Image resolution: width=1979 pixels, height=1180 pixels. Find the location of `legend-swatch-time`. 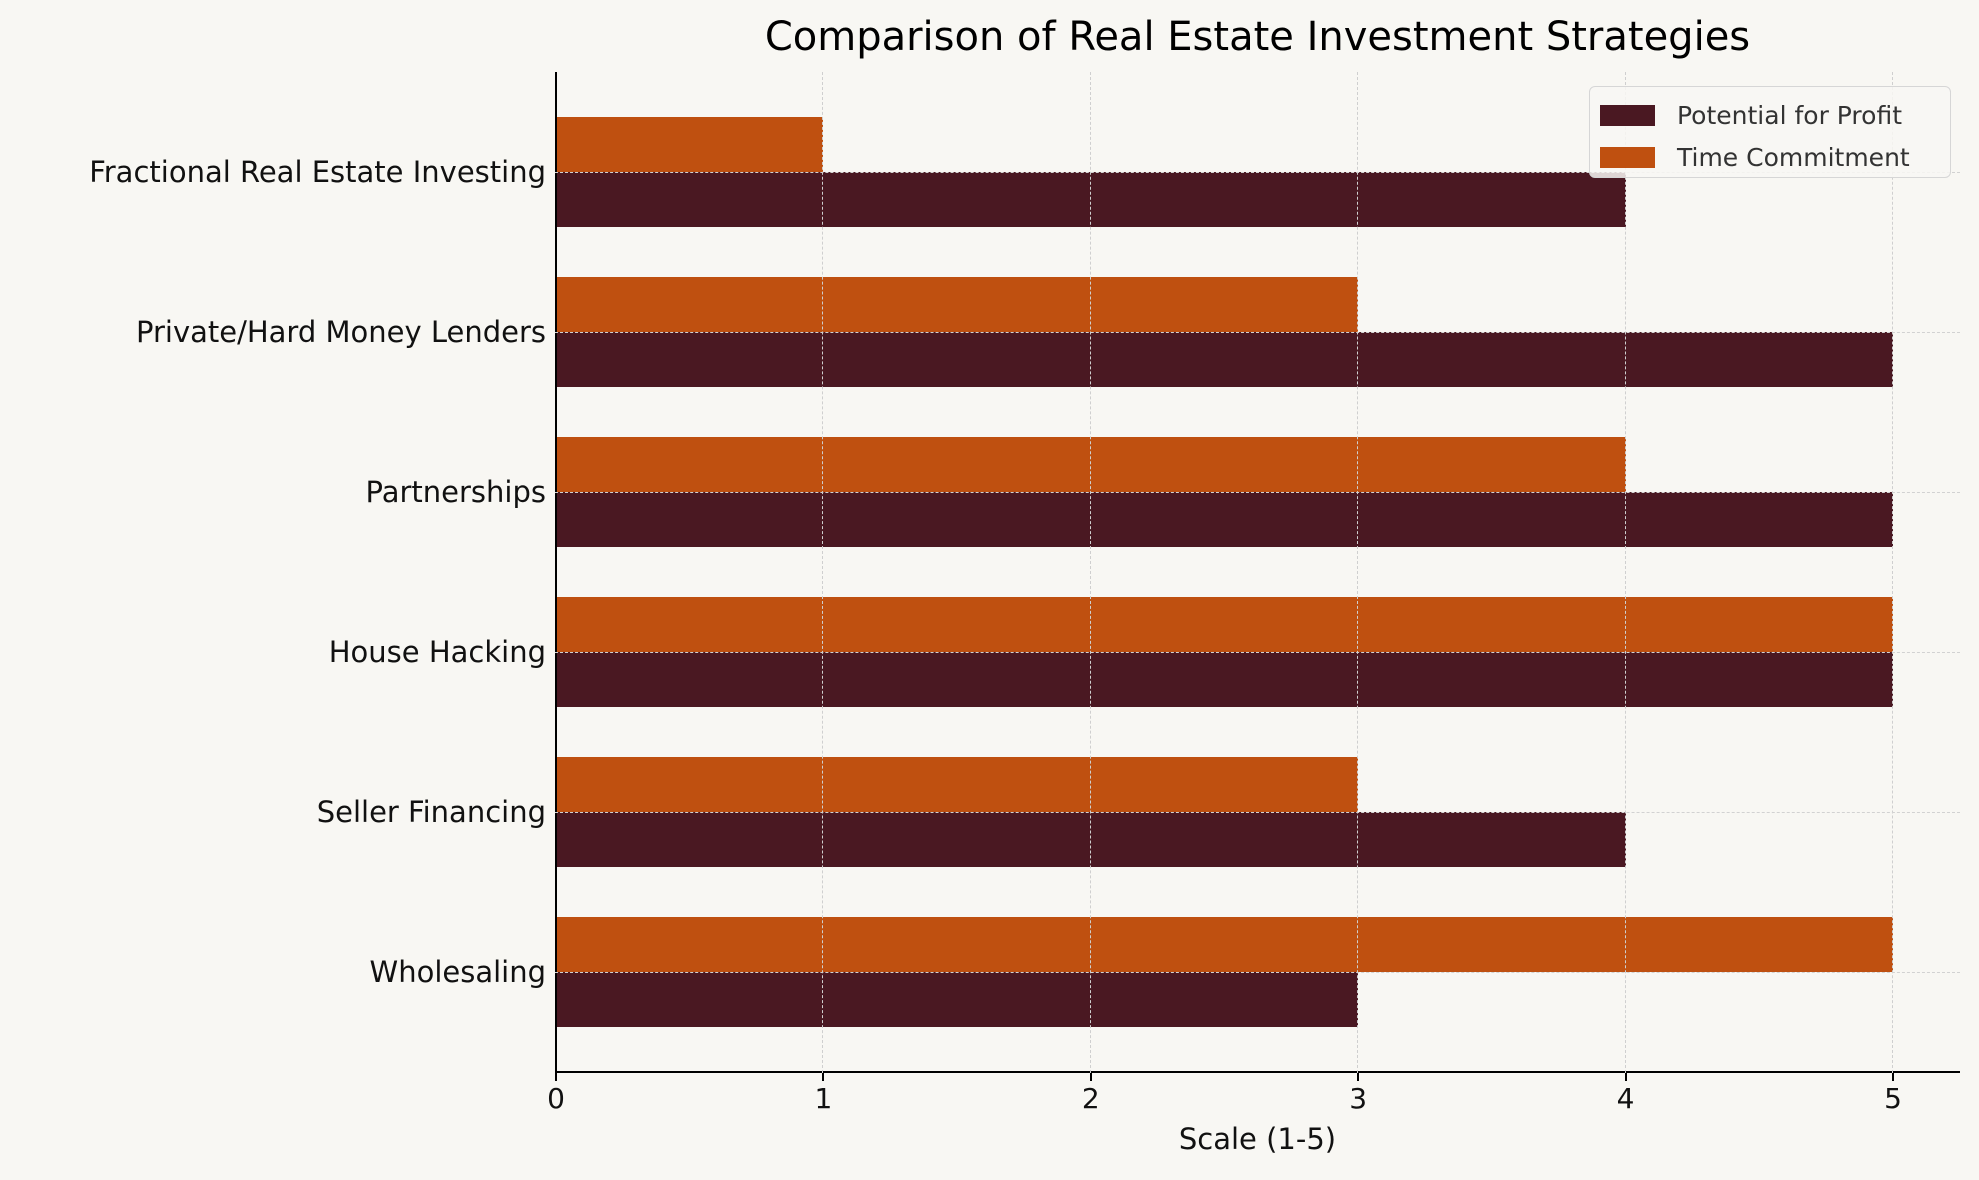

legend-swatch-time is located at coordinates (1627, 157).